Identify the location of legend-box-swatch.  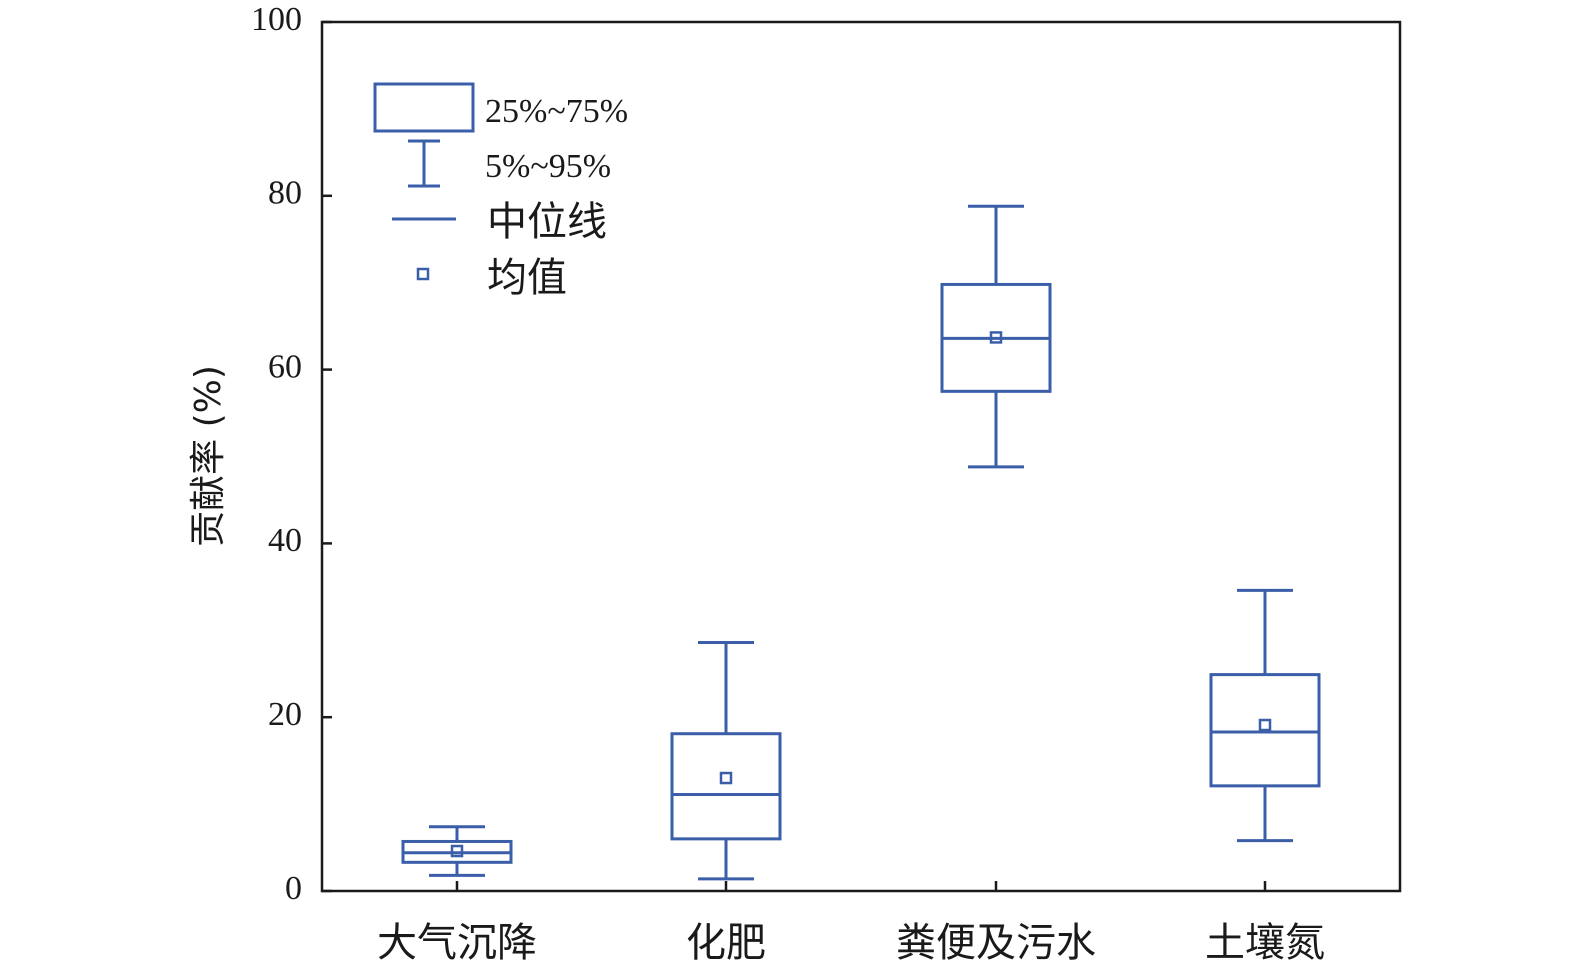
(424, 107).